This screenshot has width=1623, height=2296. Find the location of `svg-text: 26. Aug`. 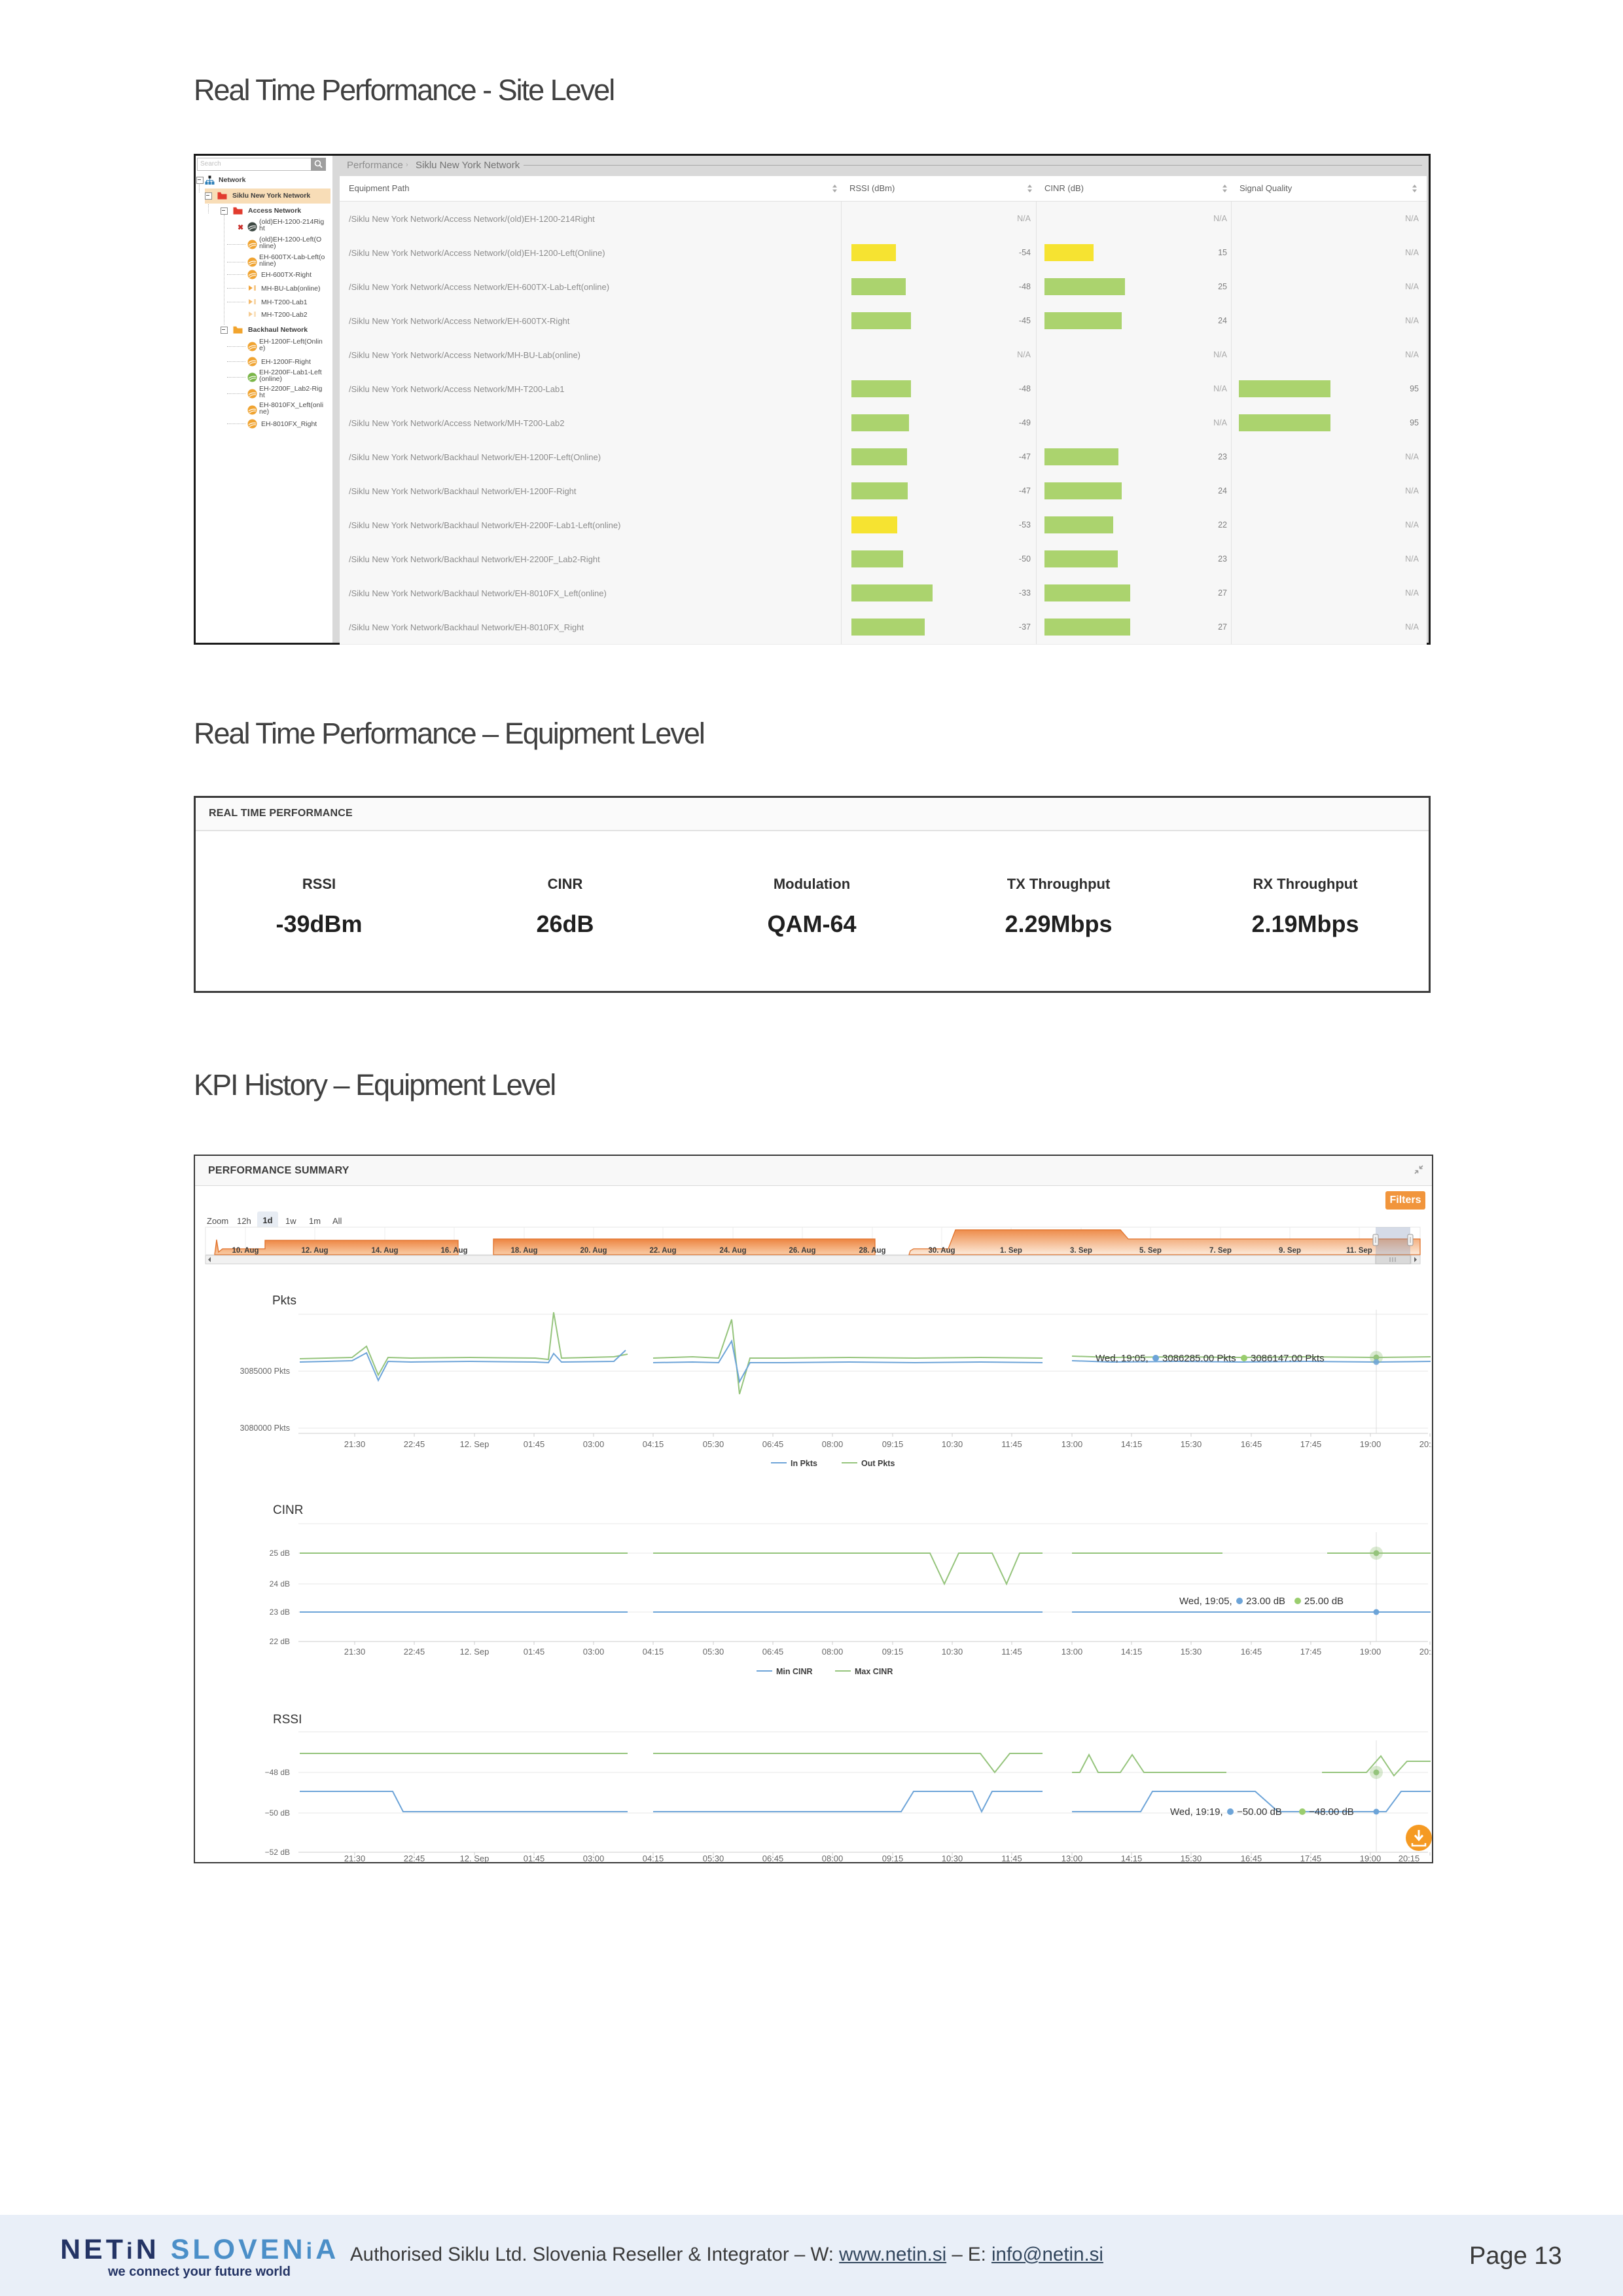

svg-text: 26. Aug is located at coordinates (802, 1251).